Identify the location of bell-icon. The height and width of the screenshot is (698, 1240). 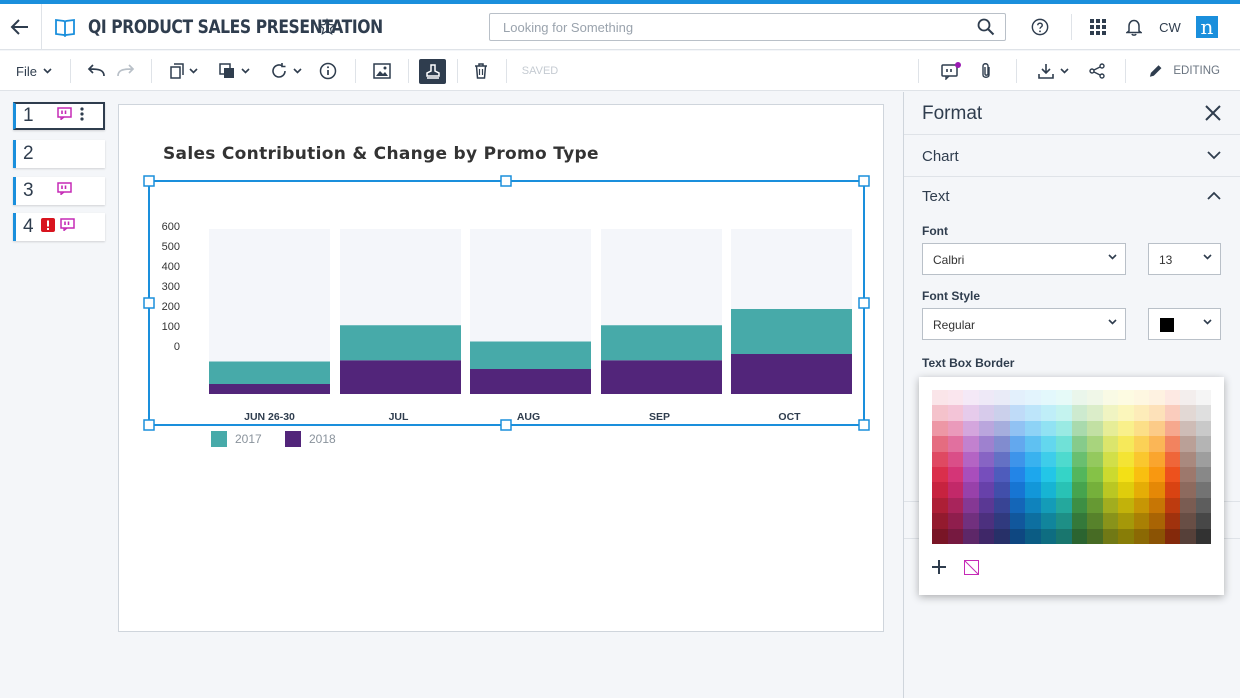
(1134, 27).